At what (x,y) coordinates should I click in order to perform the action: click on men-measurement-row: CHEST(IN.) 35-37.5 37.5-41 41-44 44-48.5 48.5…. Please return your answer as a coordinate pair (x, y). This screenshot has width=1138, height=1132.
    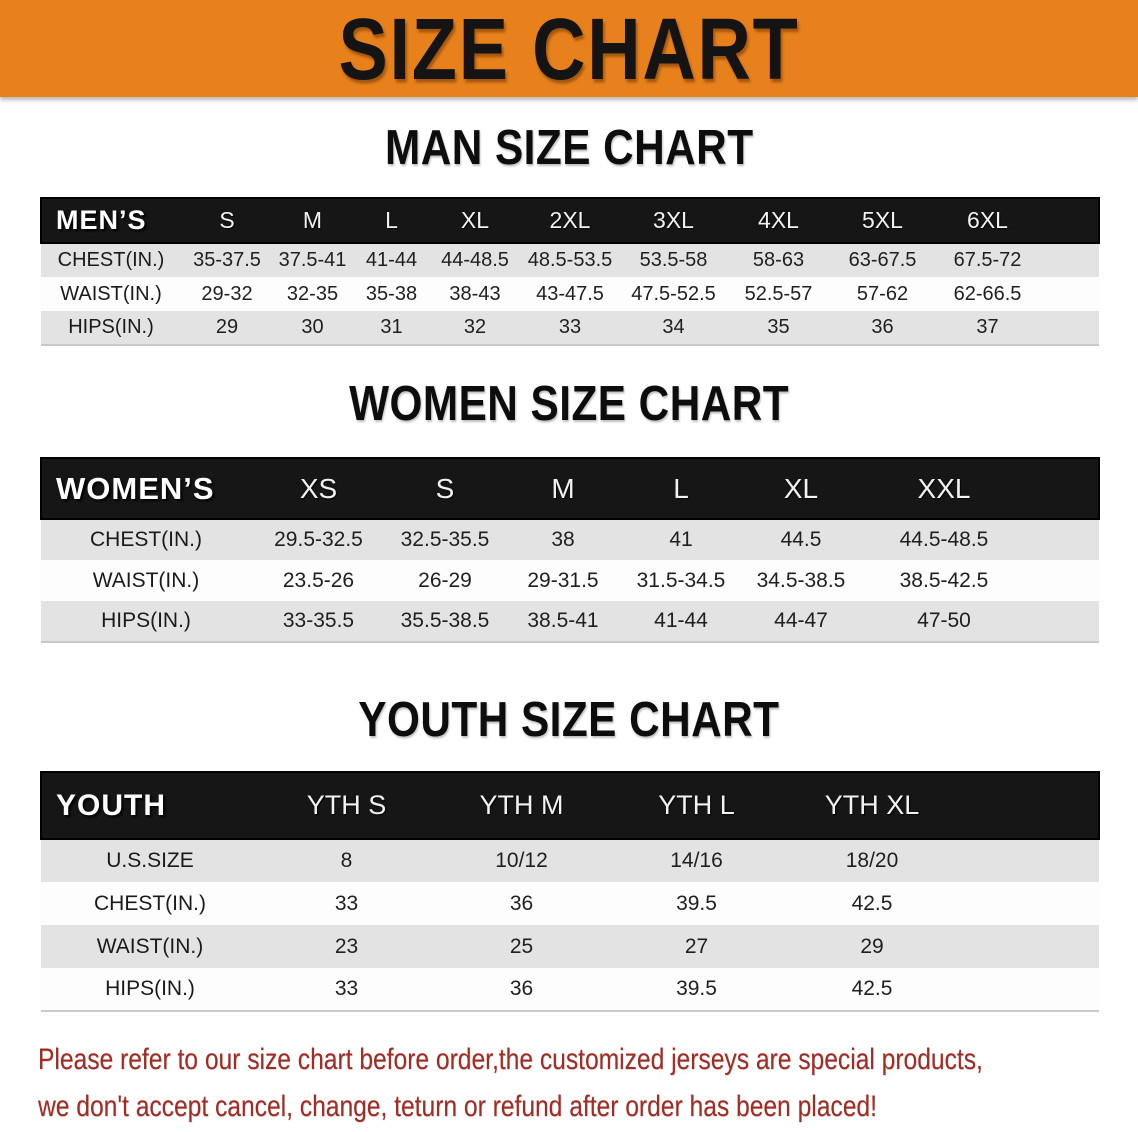
    Looking at the image, I should click on (570, 260).